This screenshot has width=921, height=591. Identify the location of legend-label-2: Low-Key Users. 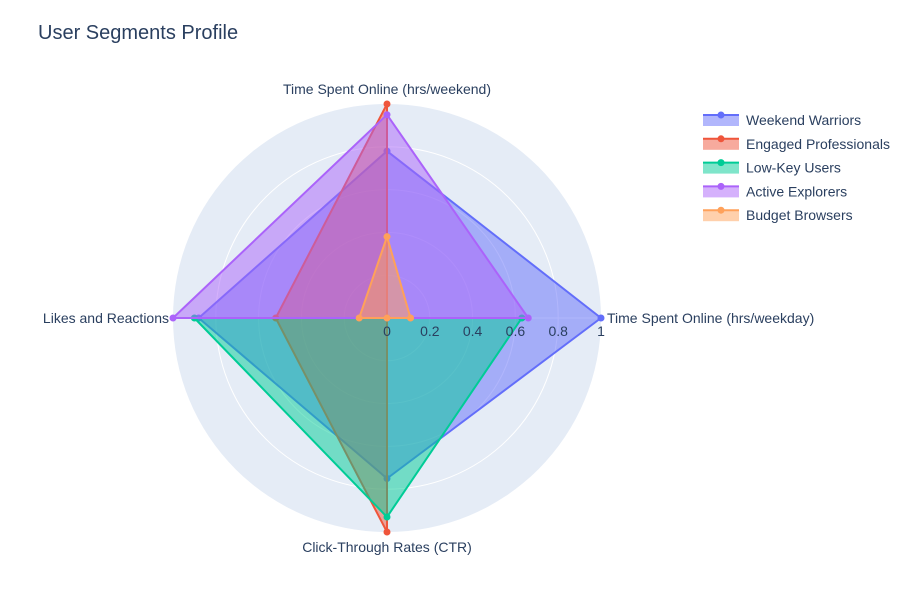
(793, 168).